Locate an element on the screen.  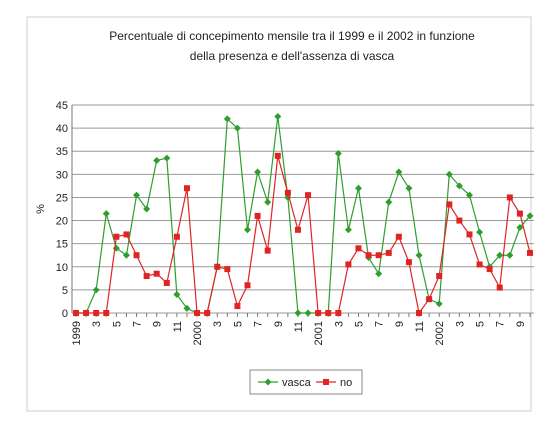
x-tick-label: 1999 is located at coordinates (77, 333).